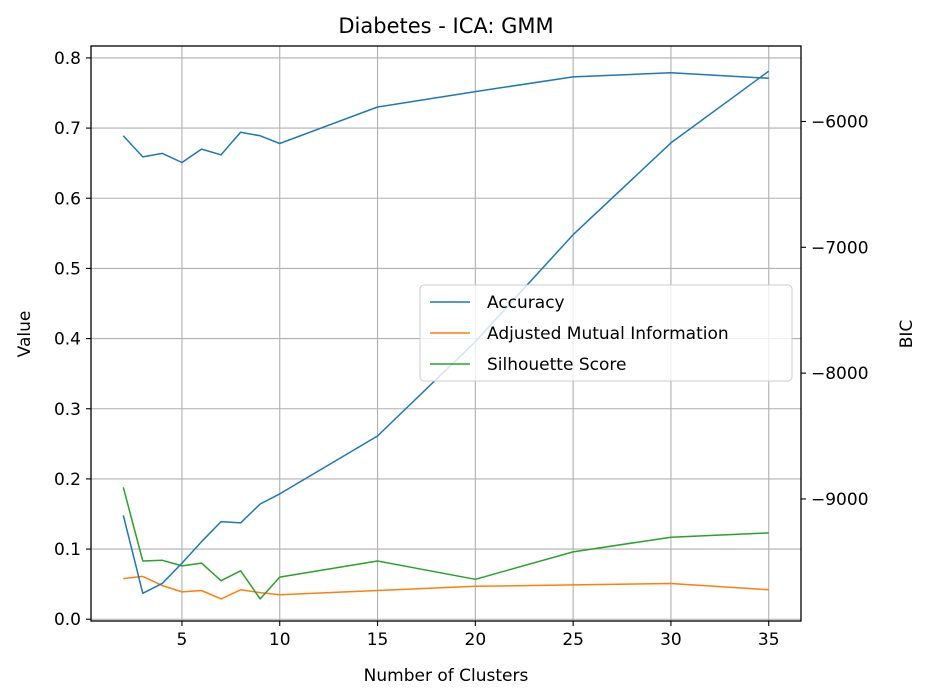 The image size is (930, 700). What do you see at coordinates (671, 640) in the screenshot?
I see `x-tick-label: 30` at bounding box center [671, 640].